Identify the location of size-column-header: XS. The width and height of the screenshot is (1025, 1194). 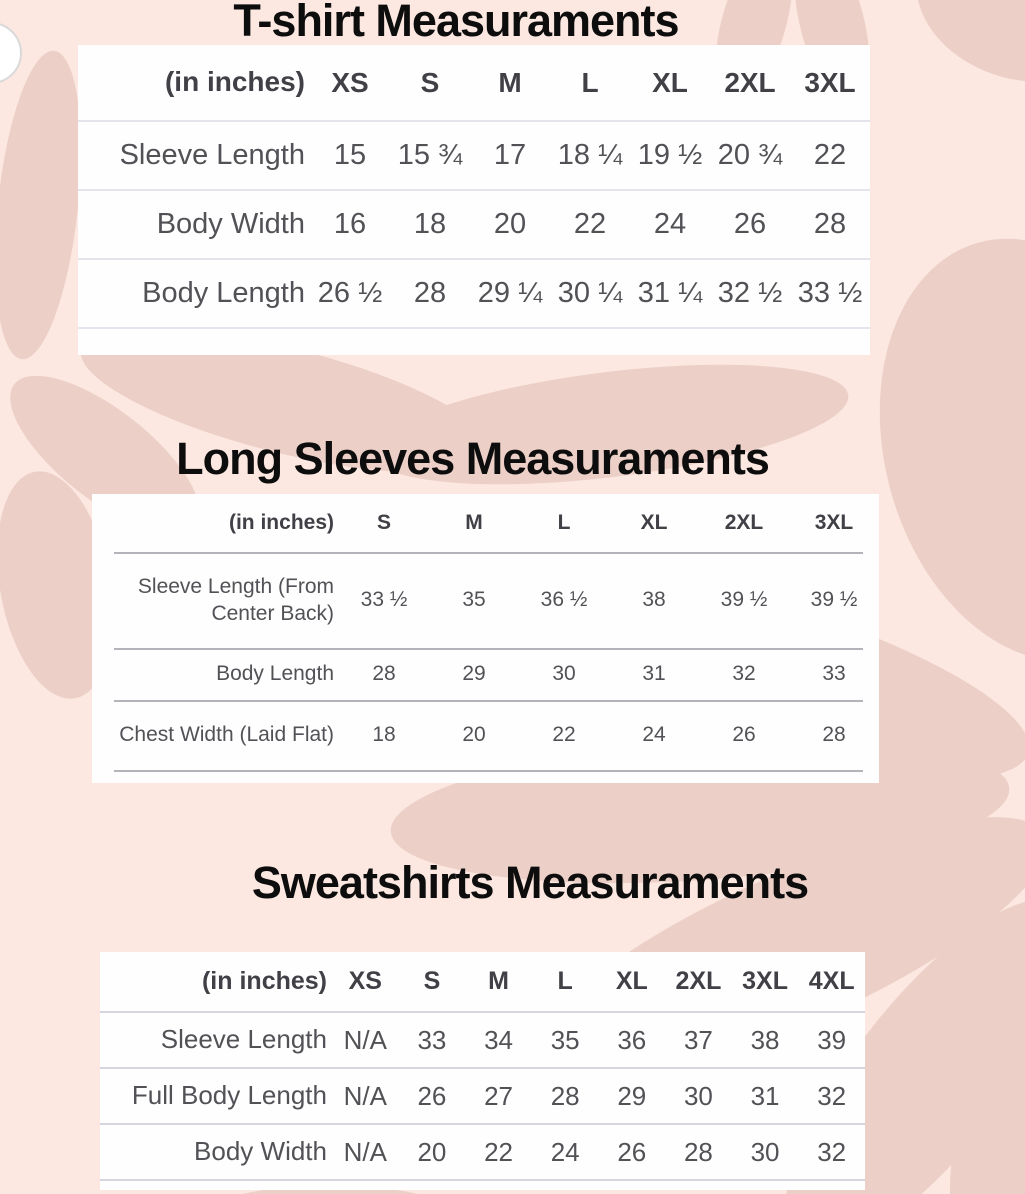
(365, 981).